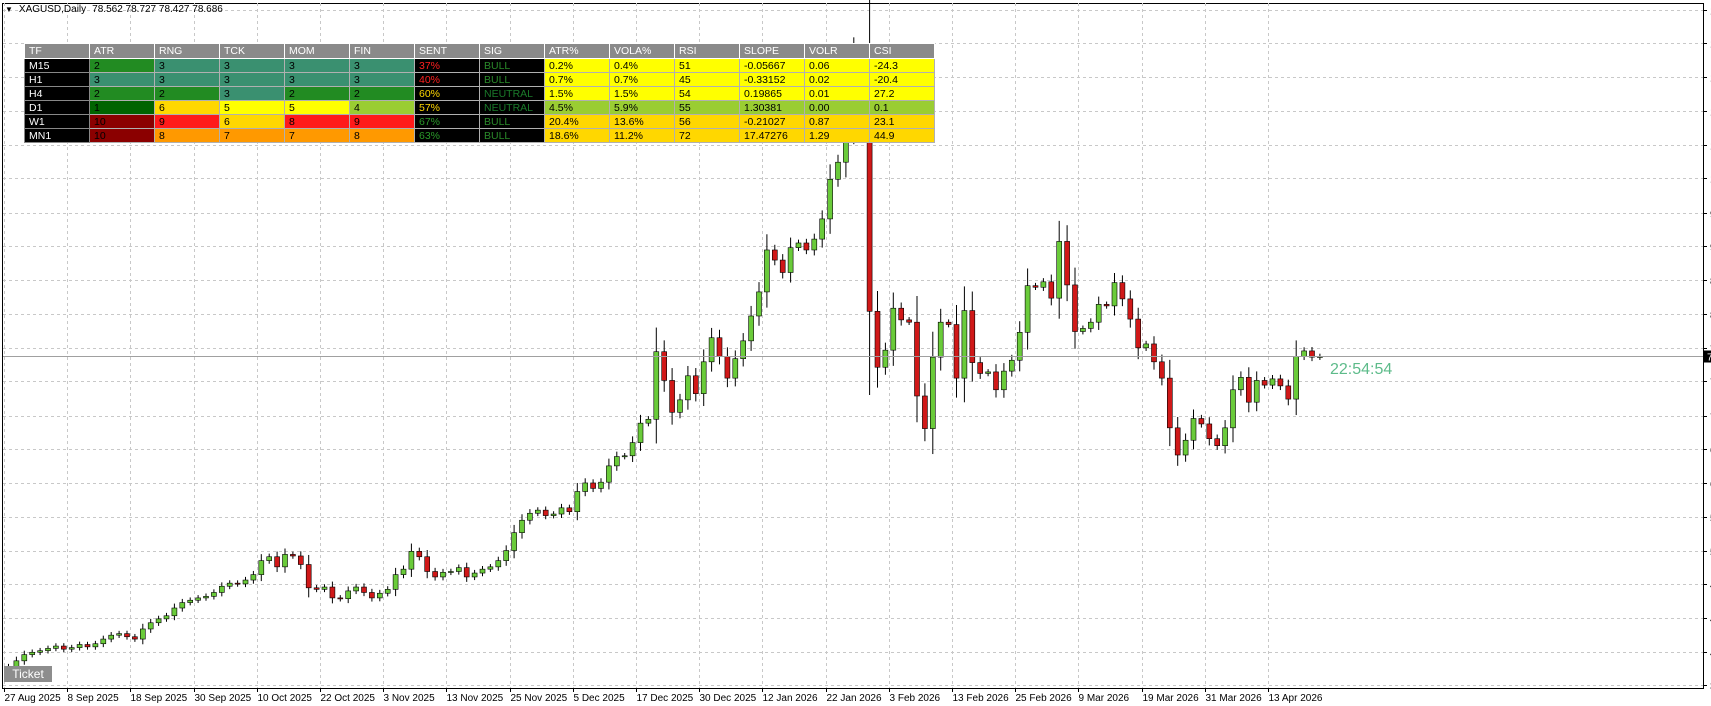 The height and width of the screenshot is (706, 1711). Describe the element at coordinates (837, 65) in the screenshot. I see `table-cell: 0.06` at that location.